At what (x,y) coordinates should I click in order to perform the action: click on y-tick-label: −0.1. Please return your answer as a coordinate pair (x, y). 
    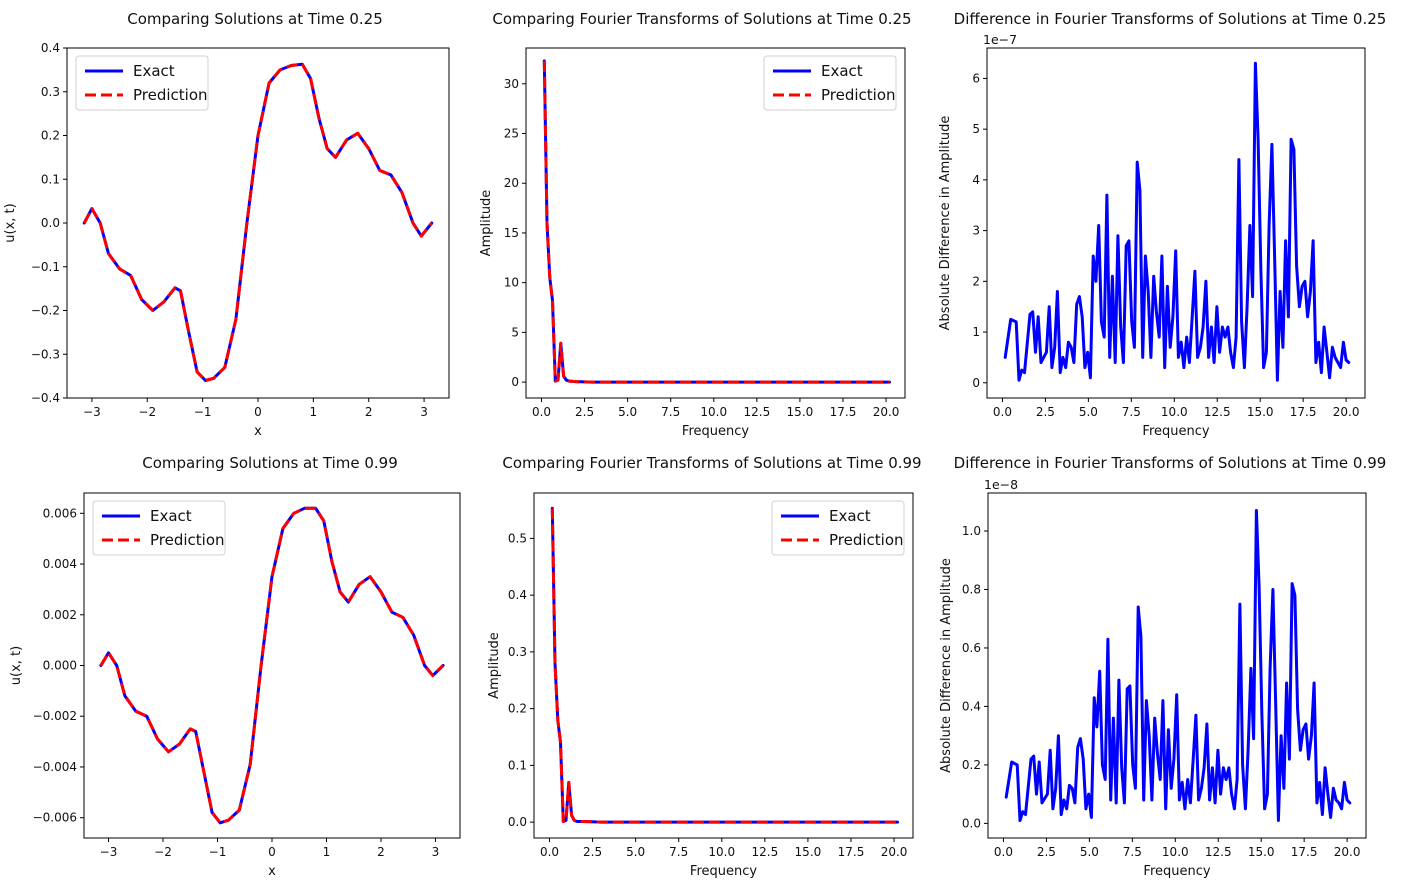
    Looking at the image, I should click on (45, 267).